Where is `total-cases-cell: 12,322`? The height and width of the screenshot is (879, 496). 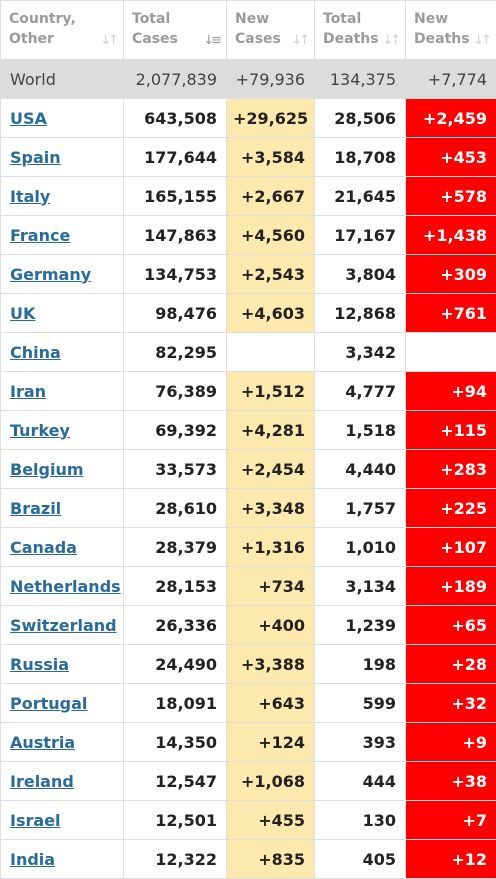 total-cases-cell: 12,322 is located at coordinates (175, 859).